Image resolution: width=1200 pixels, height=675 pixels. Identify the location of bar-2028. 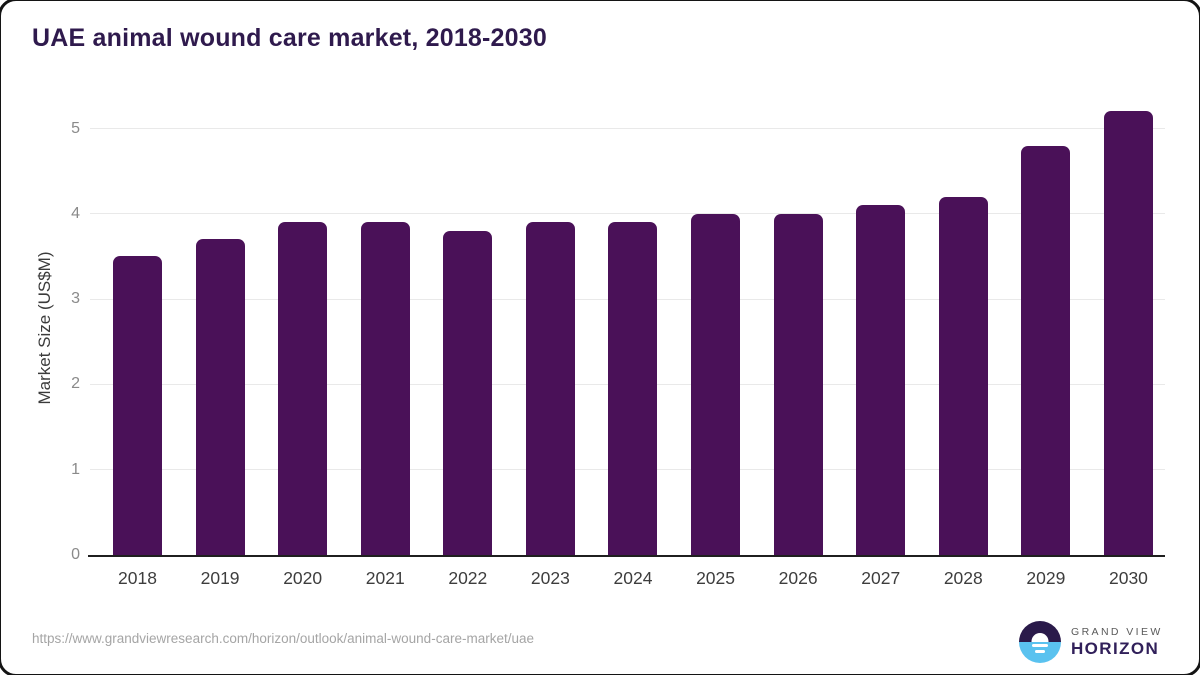
(963, 375).